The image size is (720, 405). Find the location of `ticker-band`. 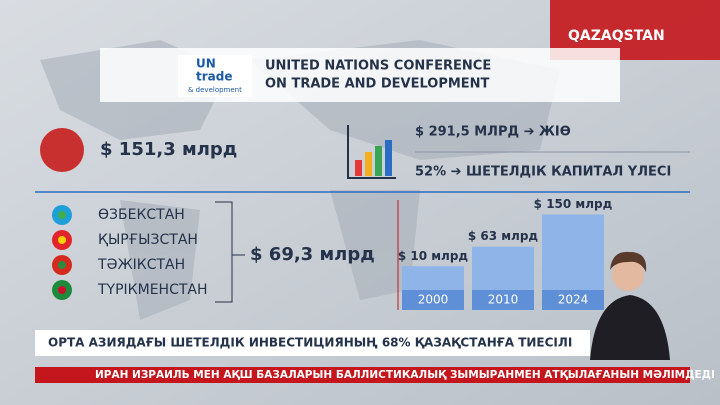

ticker-band is located at coordinates (362, 375).